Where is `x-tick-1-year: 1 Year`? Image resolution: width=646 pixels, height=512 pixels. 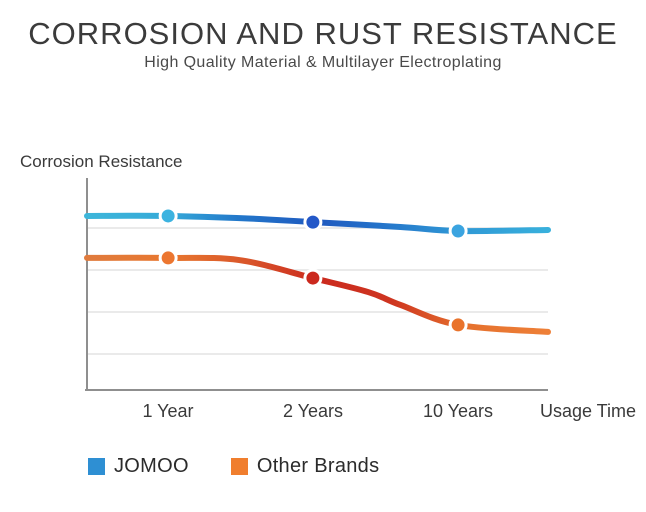 x-tick-1-year: 1 Year is located at coordinates (168, 411).